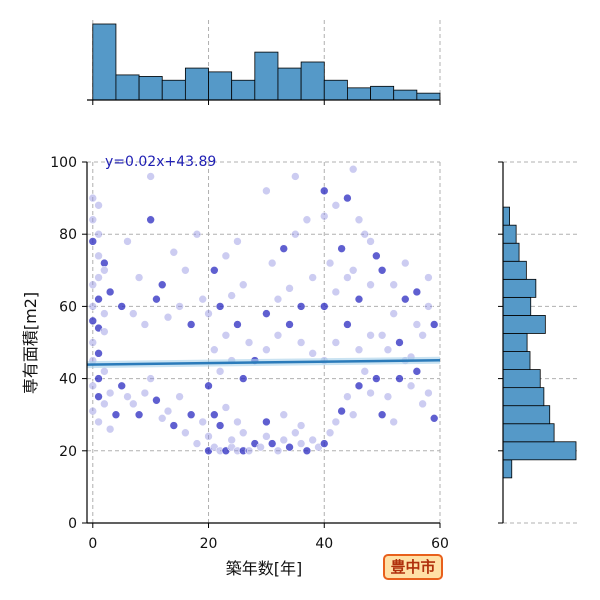 This screenshot has height=600, width=600. I want to click on y-histogram, so click(539, 342).